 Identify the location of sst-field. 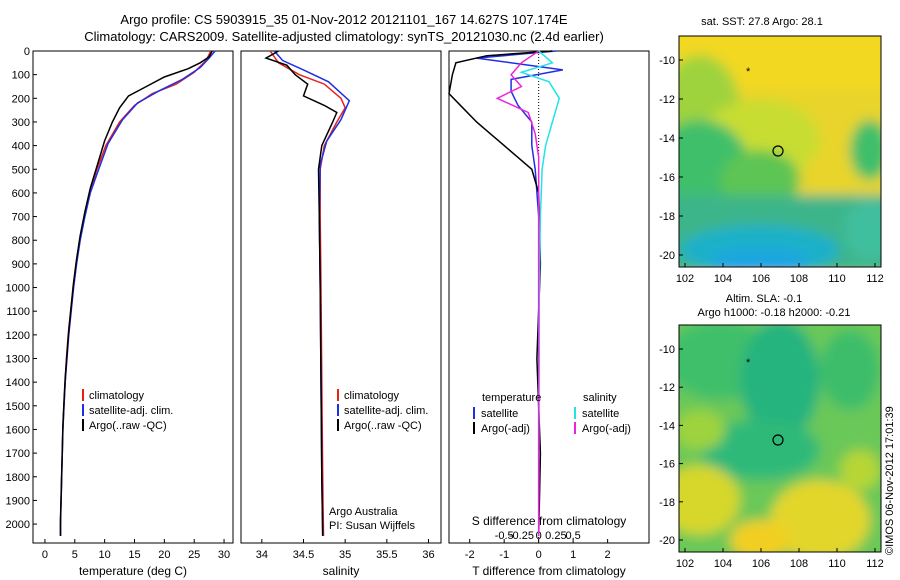
(780, 151).